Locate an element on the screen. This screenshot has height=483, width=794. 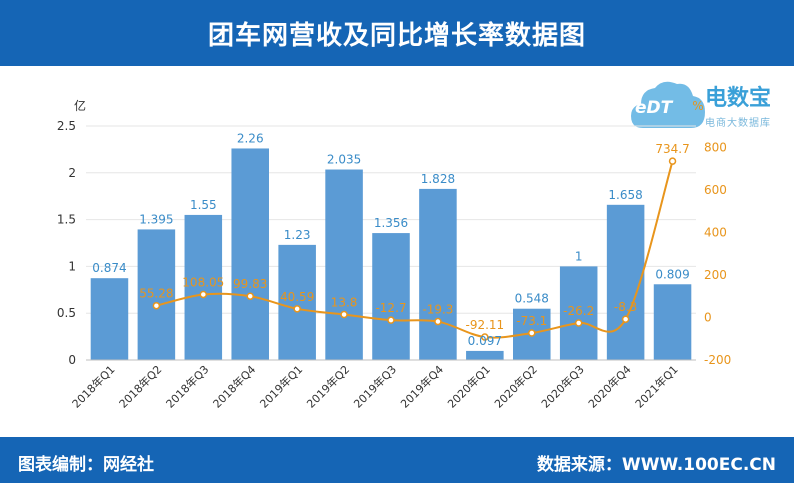
bar-value-label: 0.548 is located at coordinates (532, 299).